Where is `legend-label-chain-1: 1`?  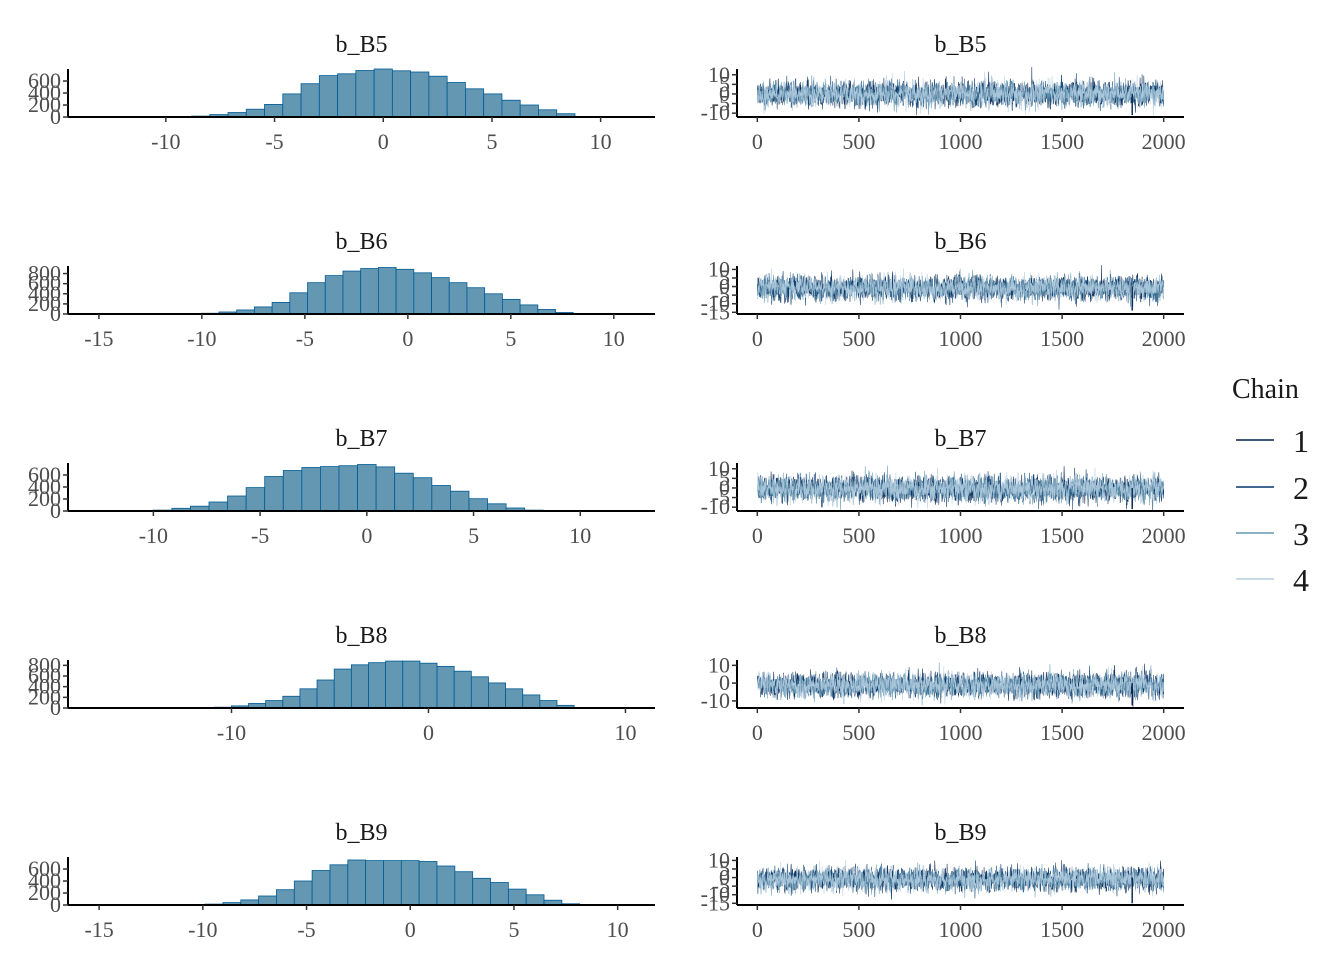 legend-label-chain-1: 1 is located at coordinates (1301, 441).